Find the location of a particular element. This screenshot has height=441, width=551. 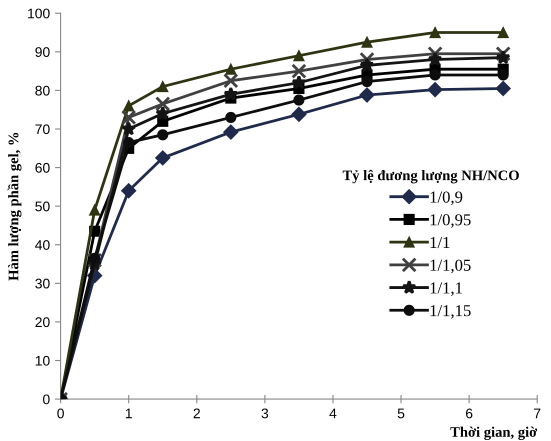

x-tick-label: 6 is located at coordinates (469, 413).